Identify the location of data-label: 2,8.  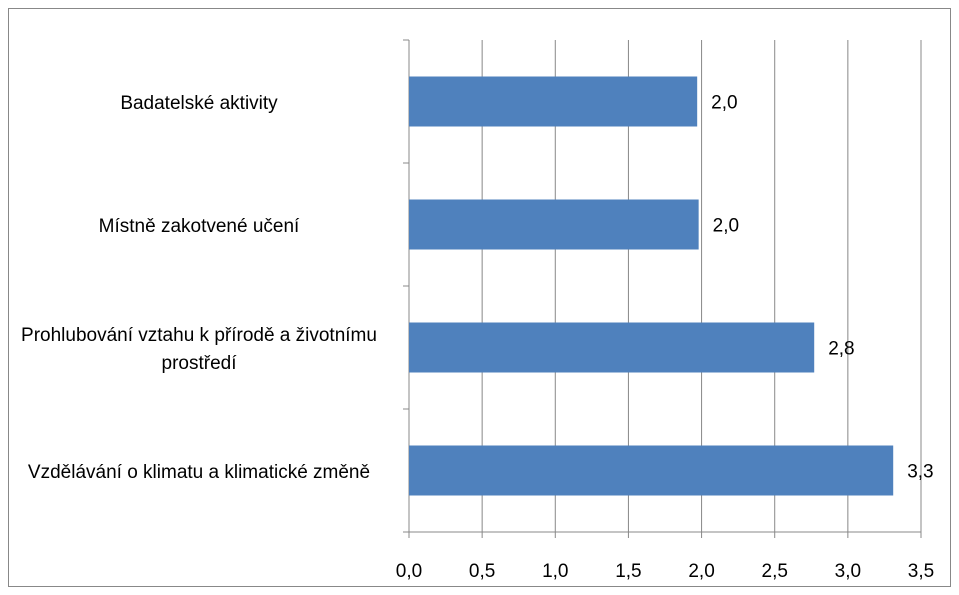
(841, 349).